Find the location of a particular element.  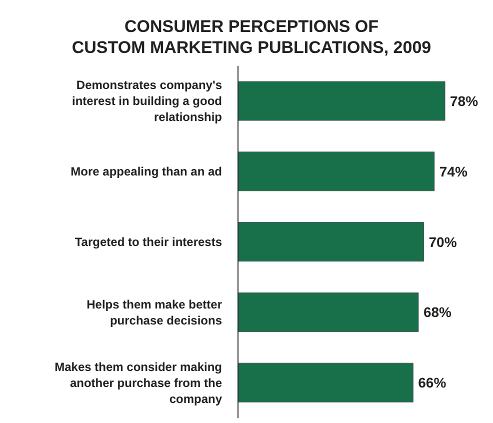

data-label: 74% is located at coordinates (453, 171).